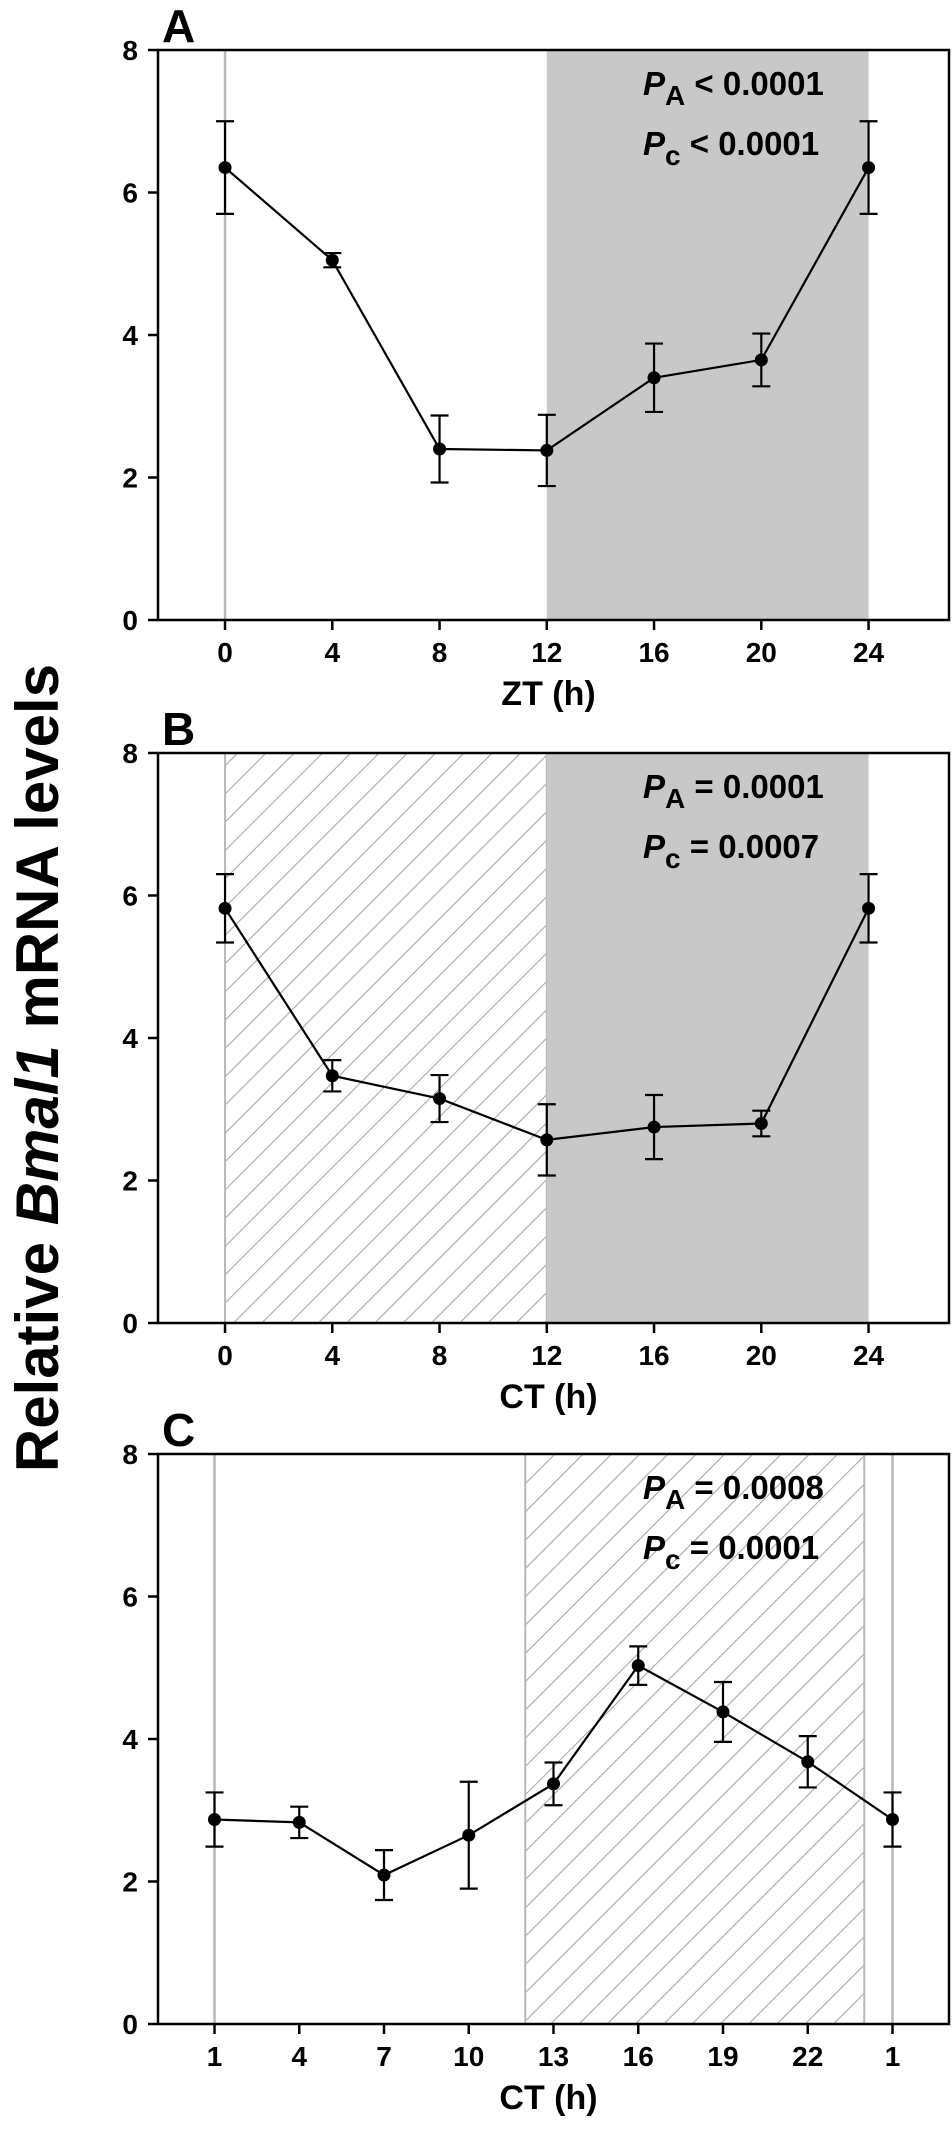 The height and width of the screenshot is (2136, 952). I want to click on p-value-1: PA = 0.0008, so click(733, 1492).